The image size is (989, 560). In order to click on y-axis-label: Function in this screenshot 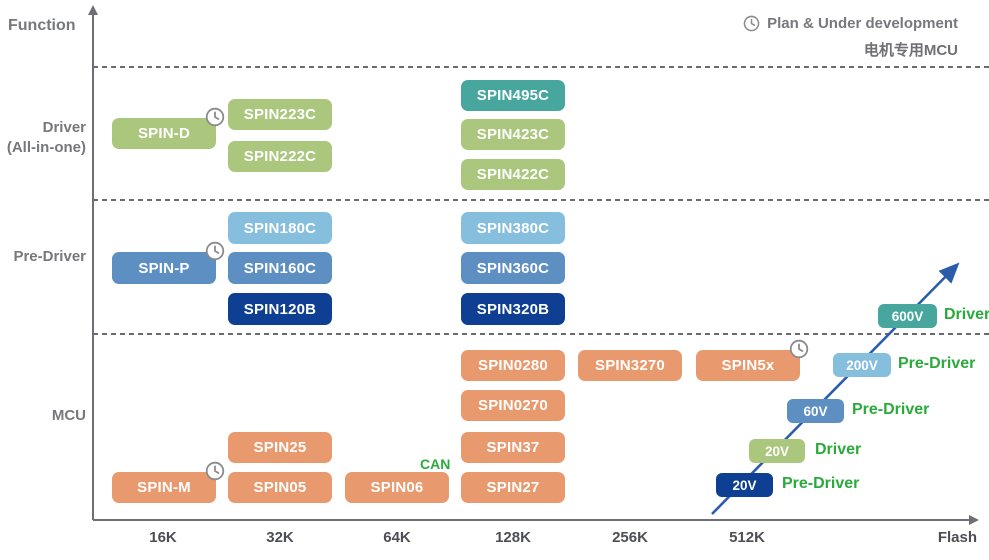, I will do `click(42, 25)`.